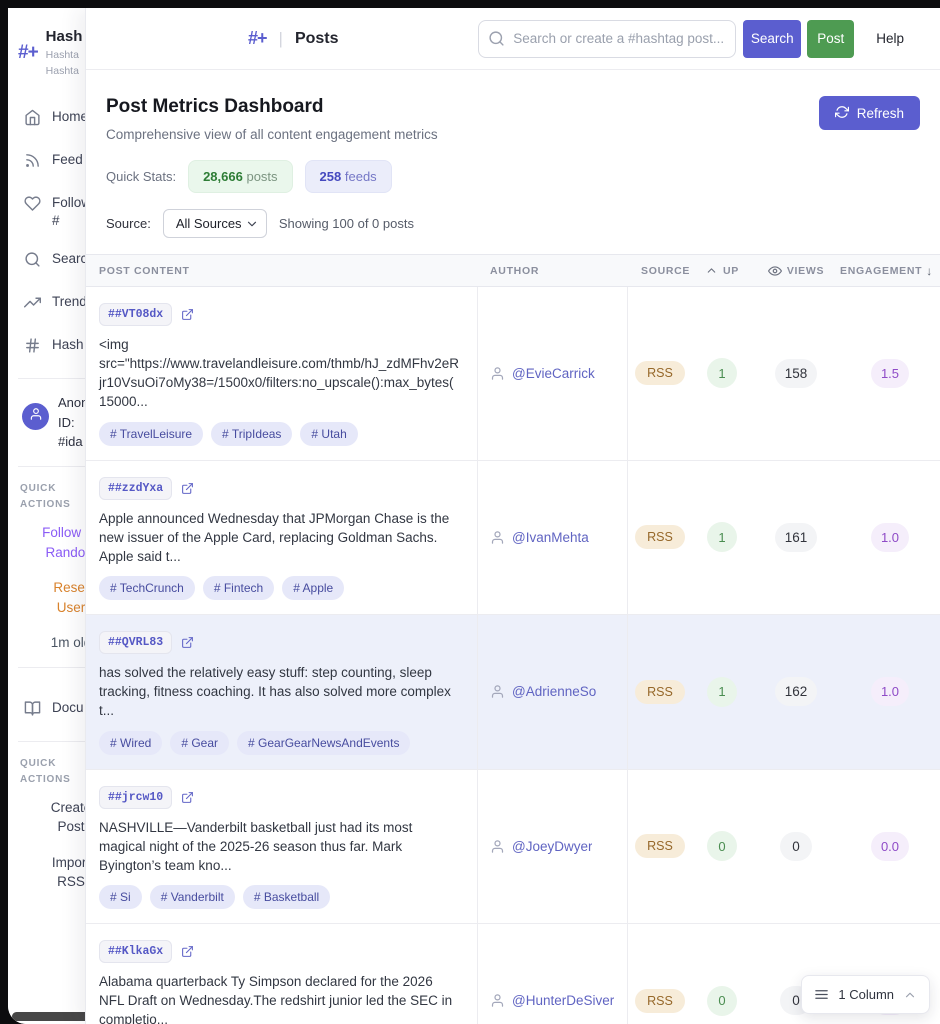 The image size is (940, 1024). Describe the element at coordinates (51, 1016) in the screenshot. I see `horizontal-scrollbar-thumb` at that location.